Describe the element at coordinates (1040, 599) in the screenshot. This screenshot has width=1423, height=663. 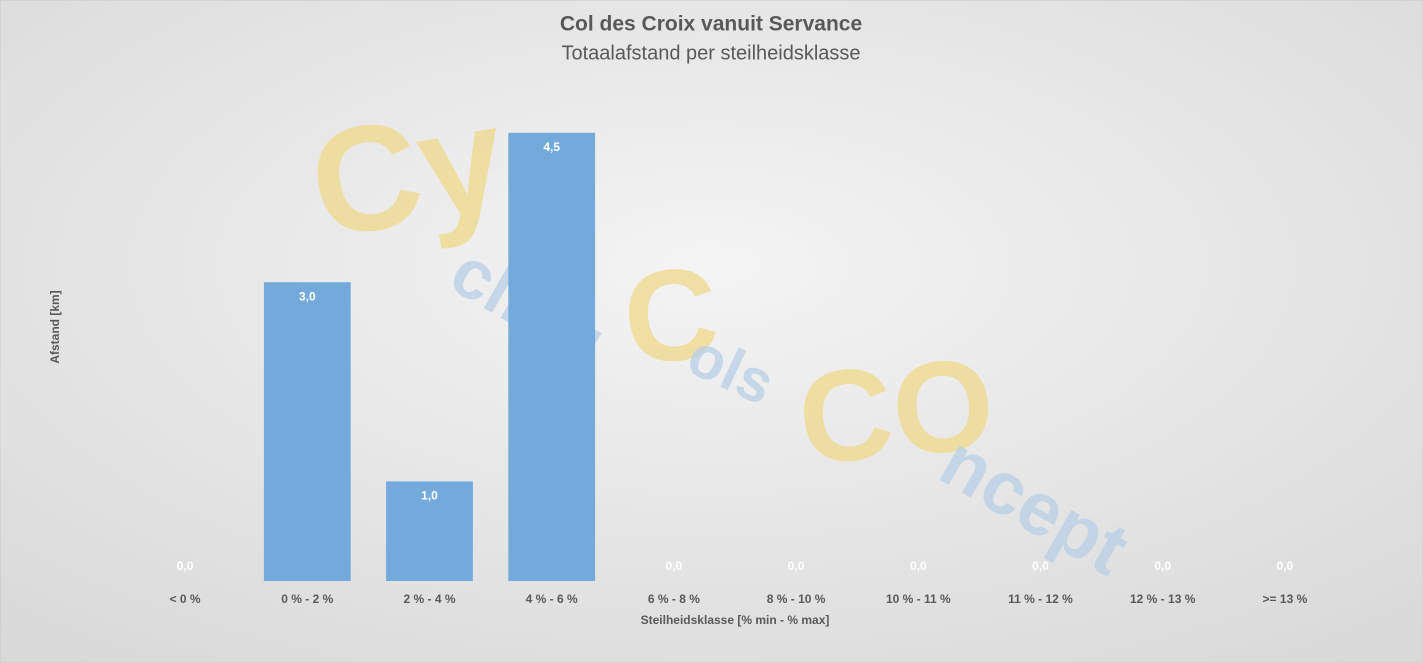
I see `x-tick-label: 11 % - 12 %` at that location.